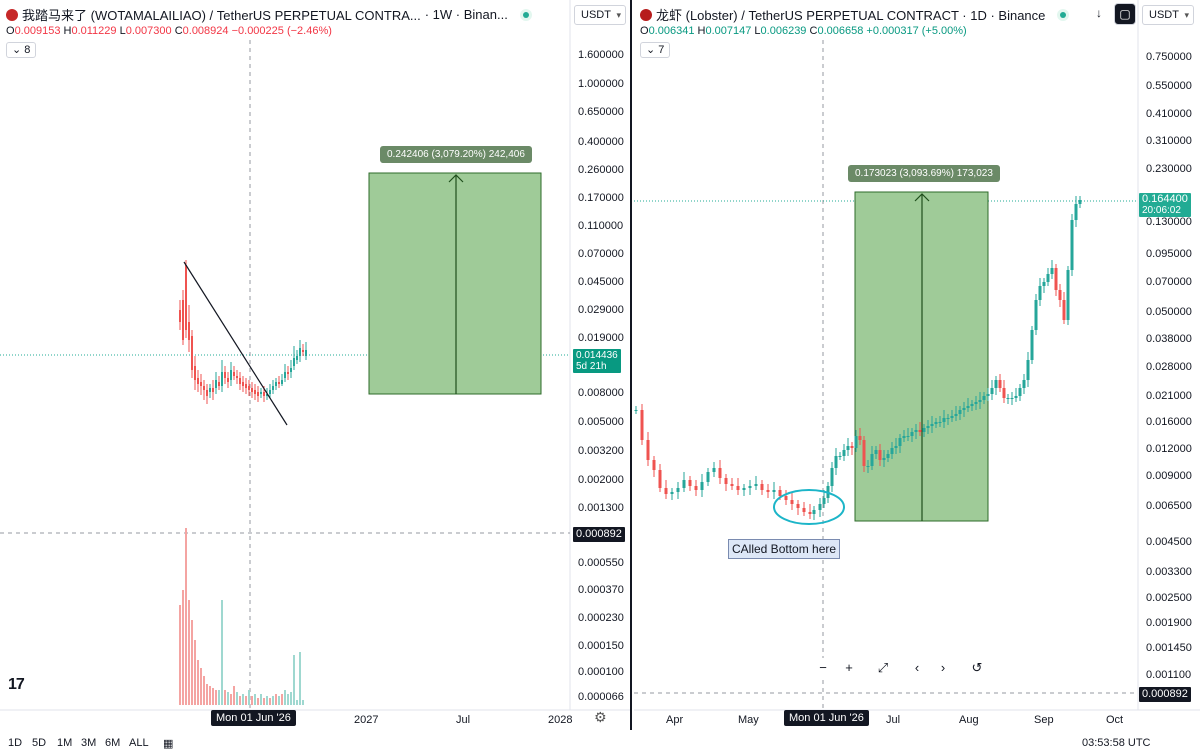 This screenshot has width=1200, height=750. I want to click on right-price-tick: 0.001100, so click(1169, 675).